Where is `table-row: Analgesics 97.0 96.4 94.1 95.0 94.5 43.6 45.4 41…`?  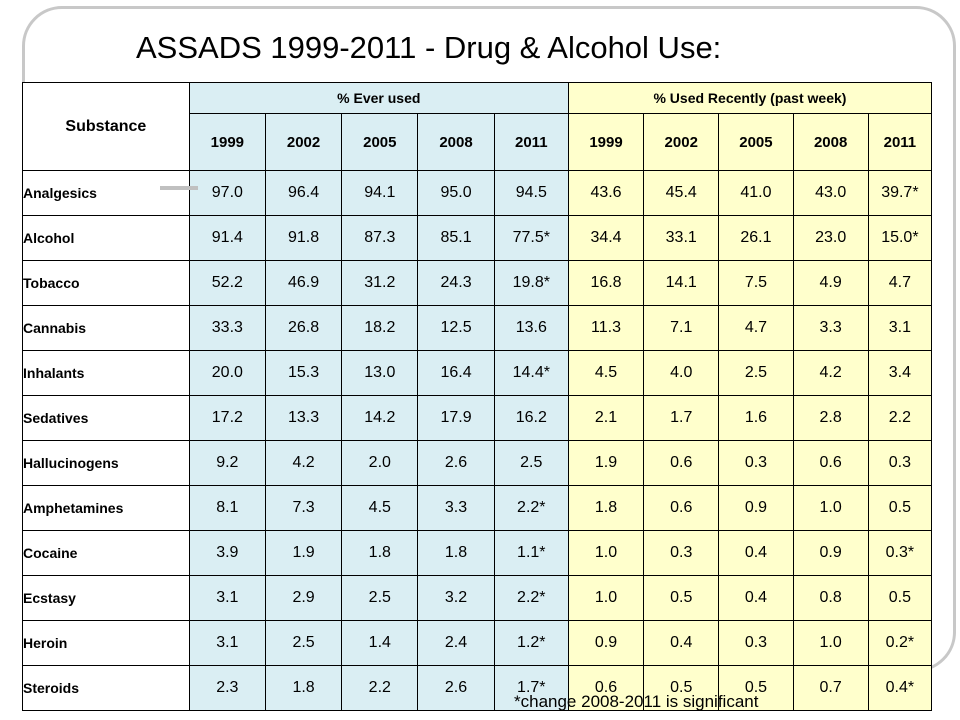 table-row: Analgesics 97.0 96.4 94.1 95.0 94.5 43.6 45.4 41… is located at coordinates (477, 193).